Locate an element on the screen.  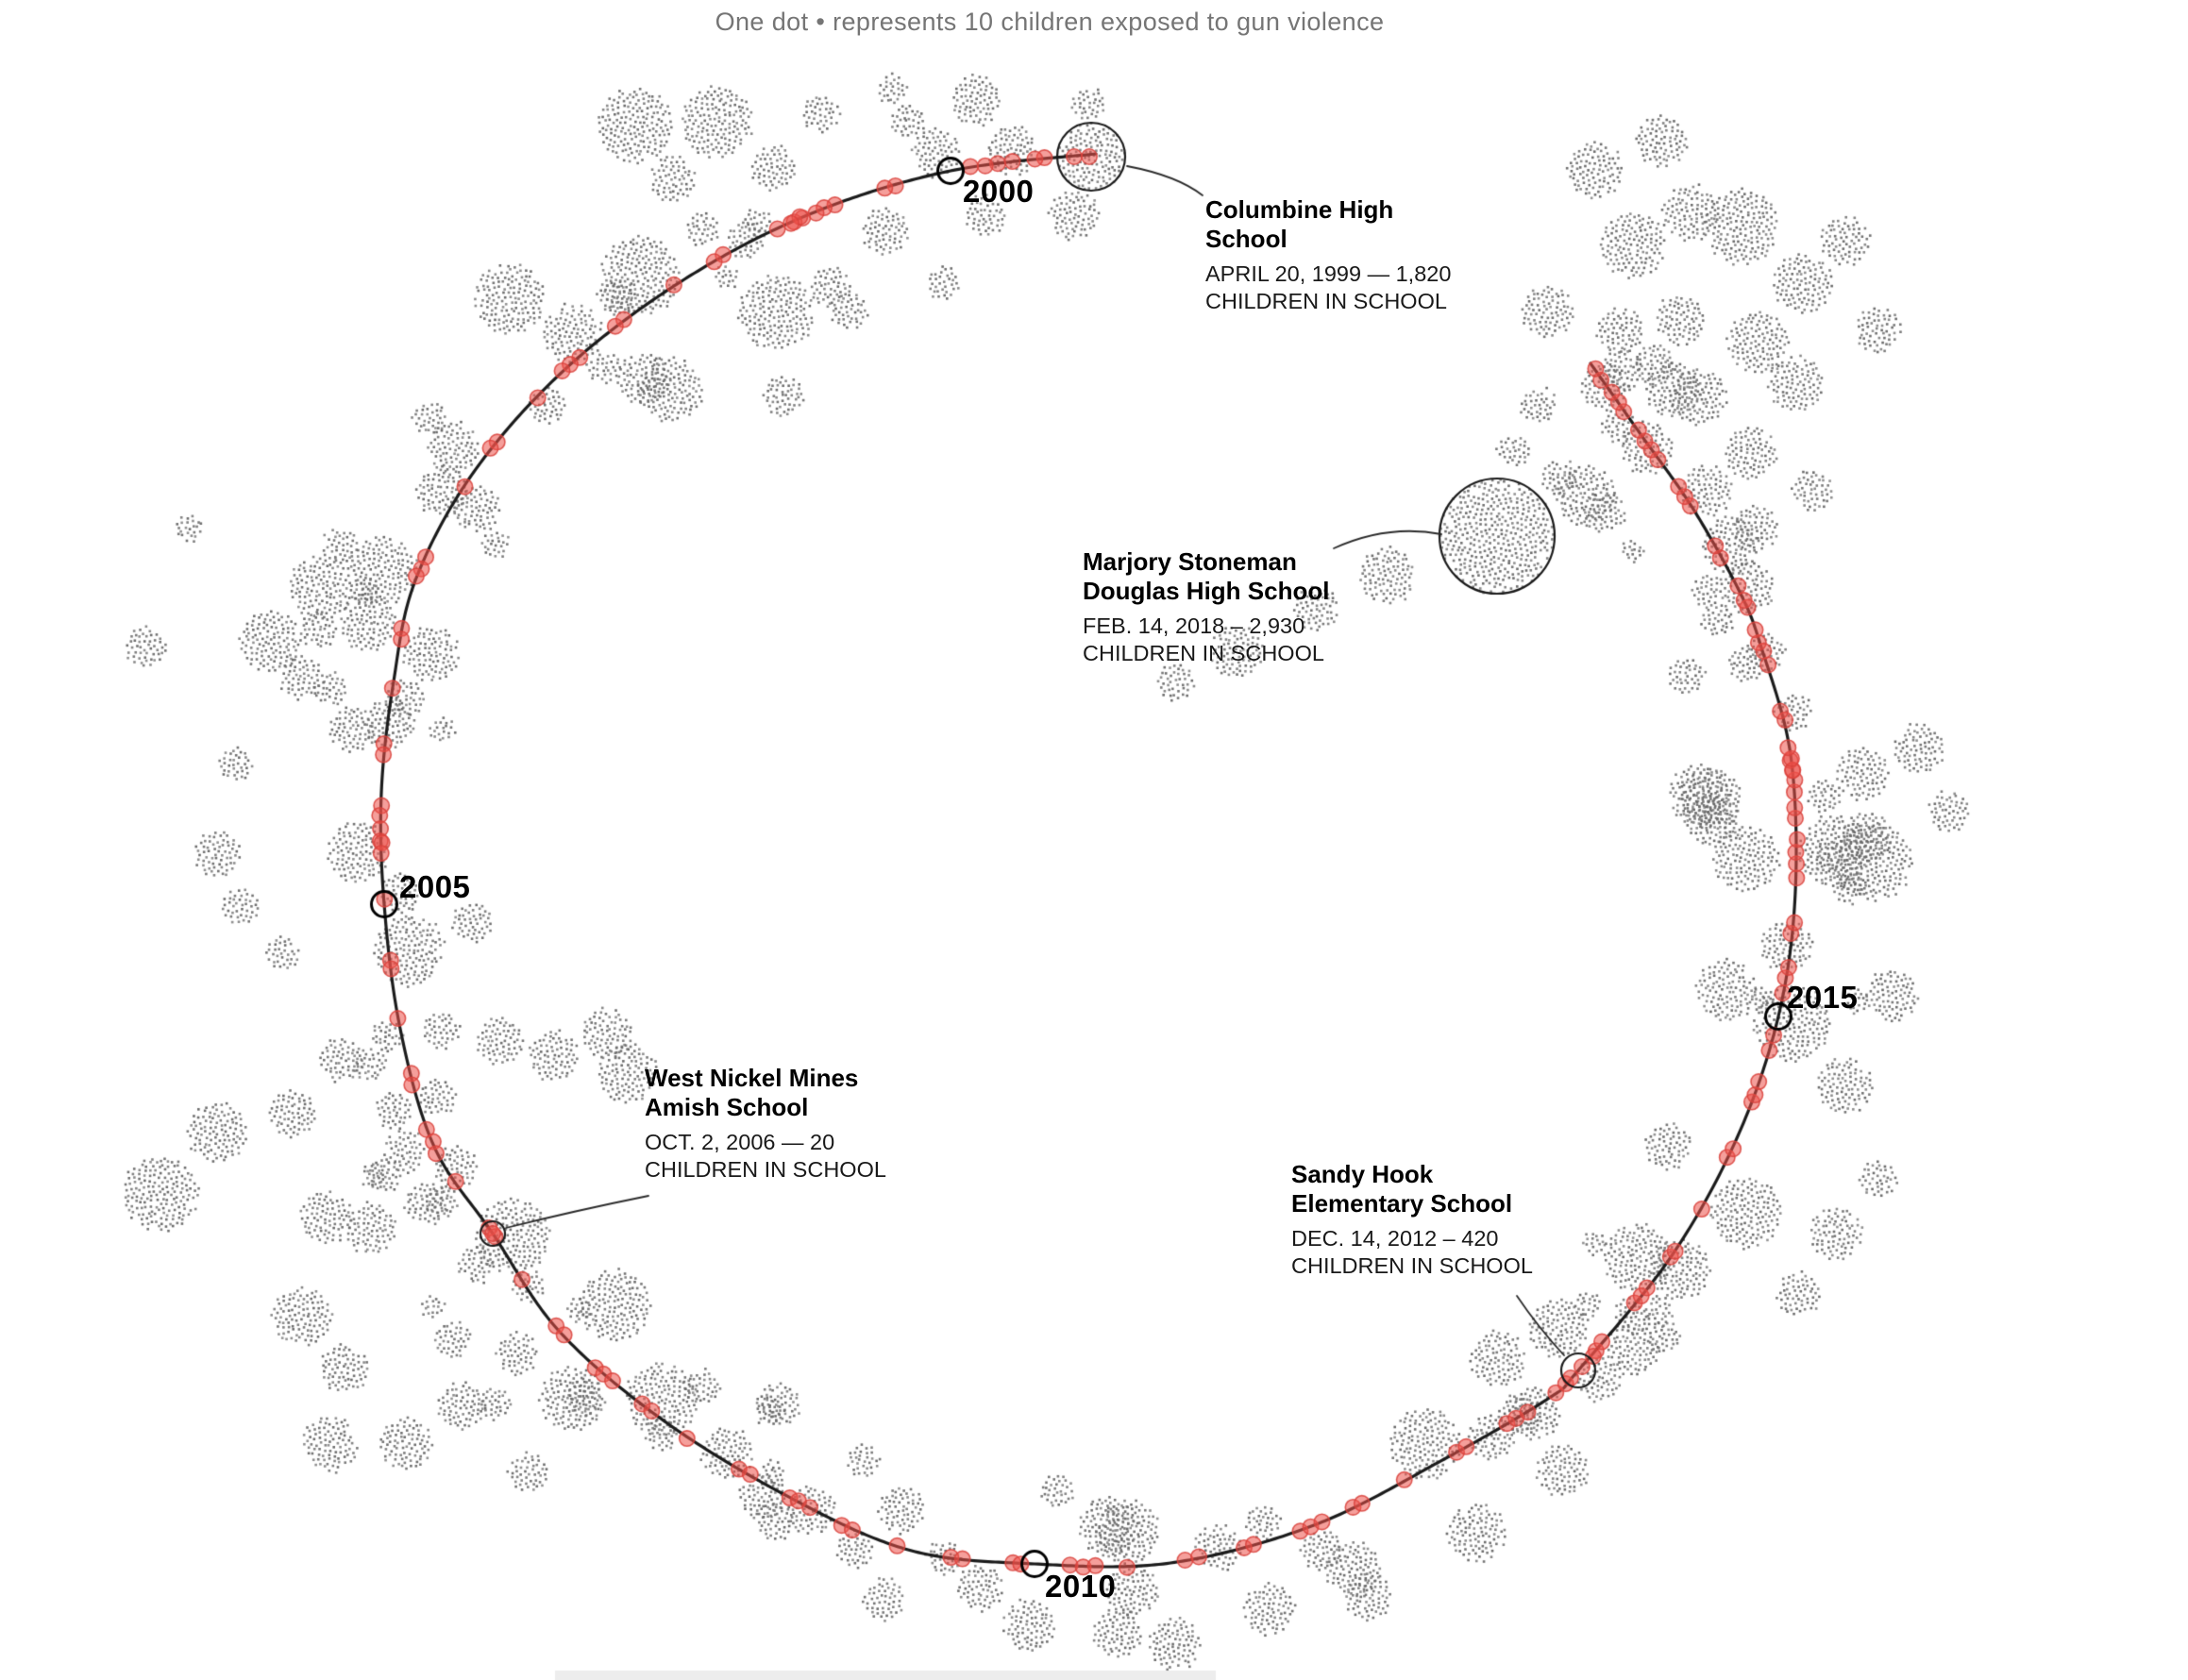
event-date-count: OCT. 2, 2006 — 20 is located at coordinates (740, 1142).